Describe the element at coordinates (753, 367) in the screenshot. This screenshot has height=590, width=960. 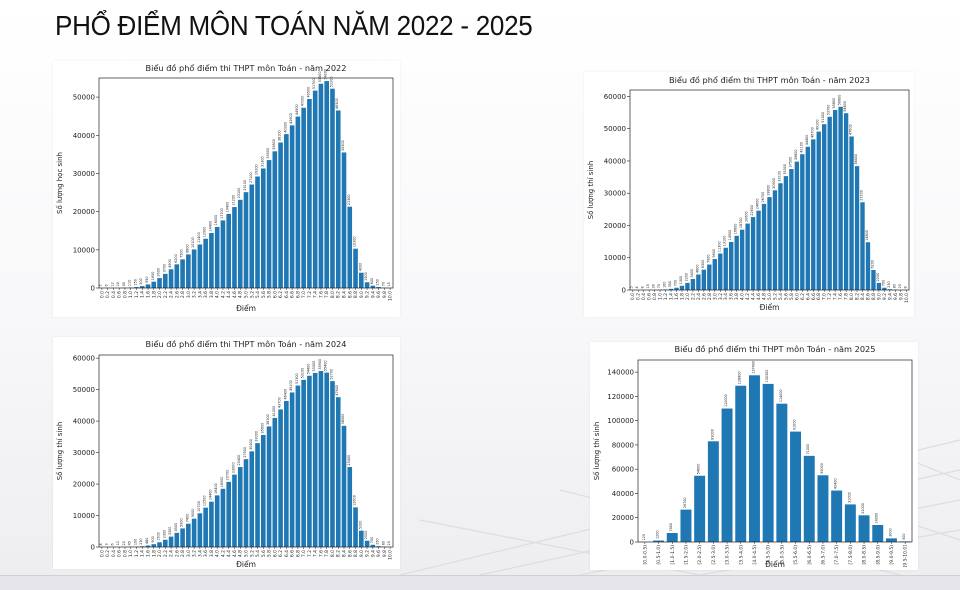
I see `bar-value-label: 137400` at that location.